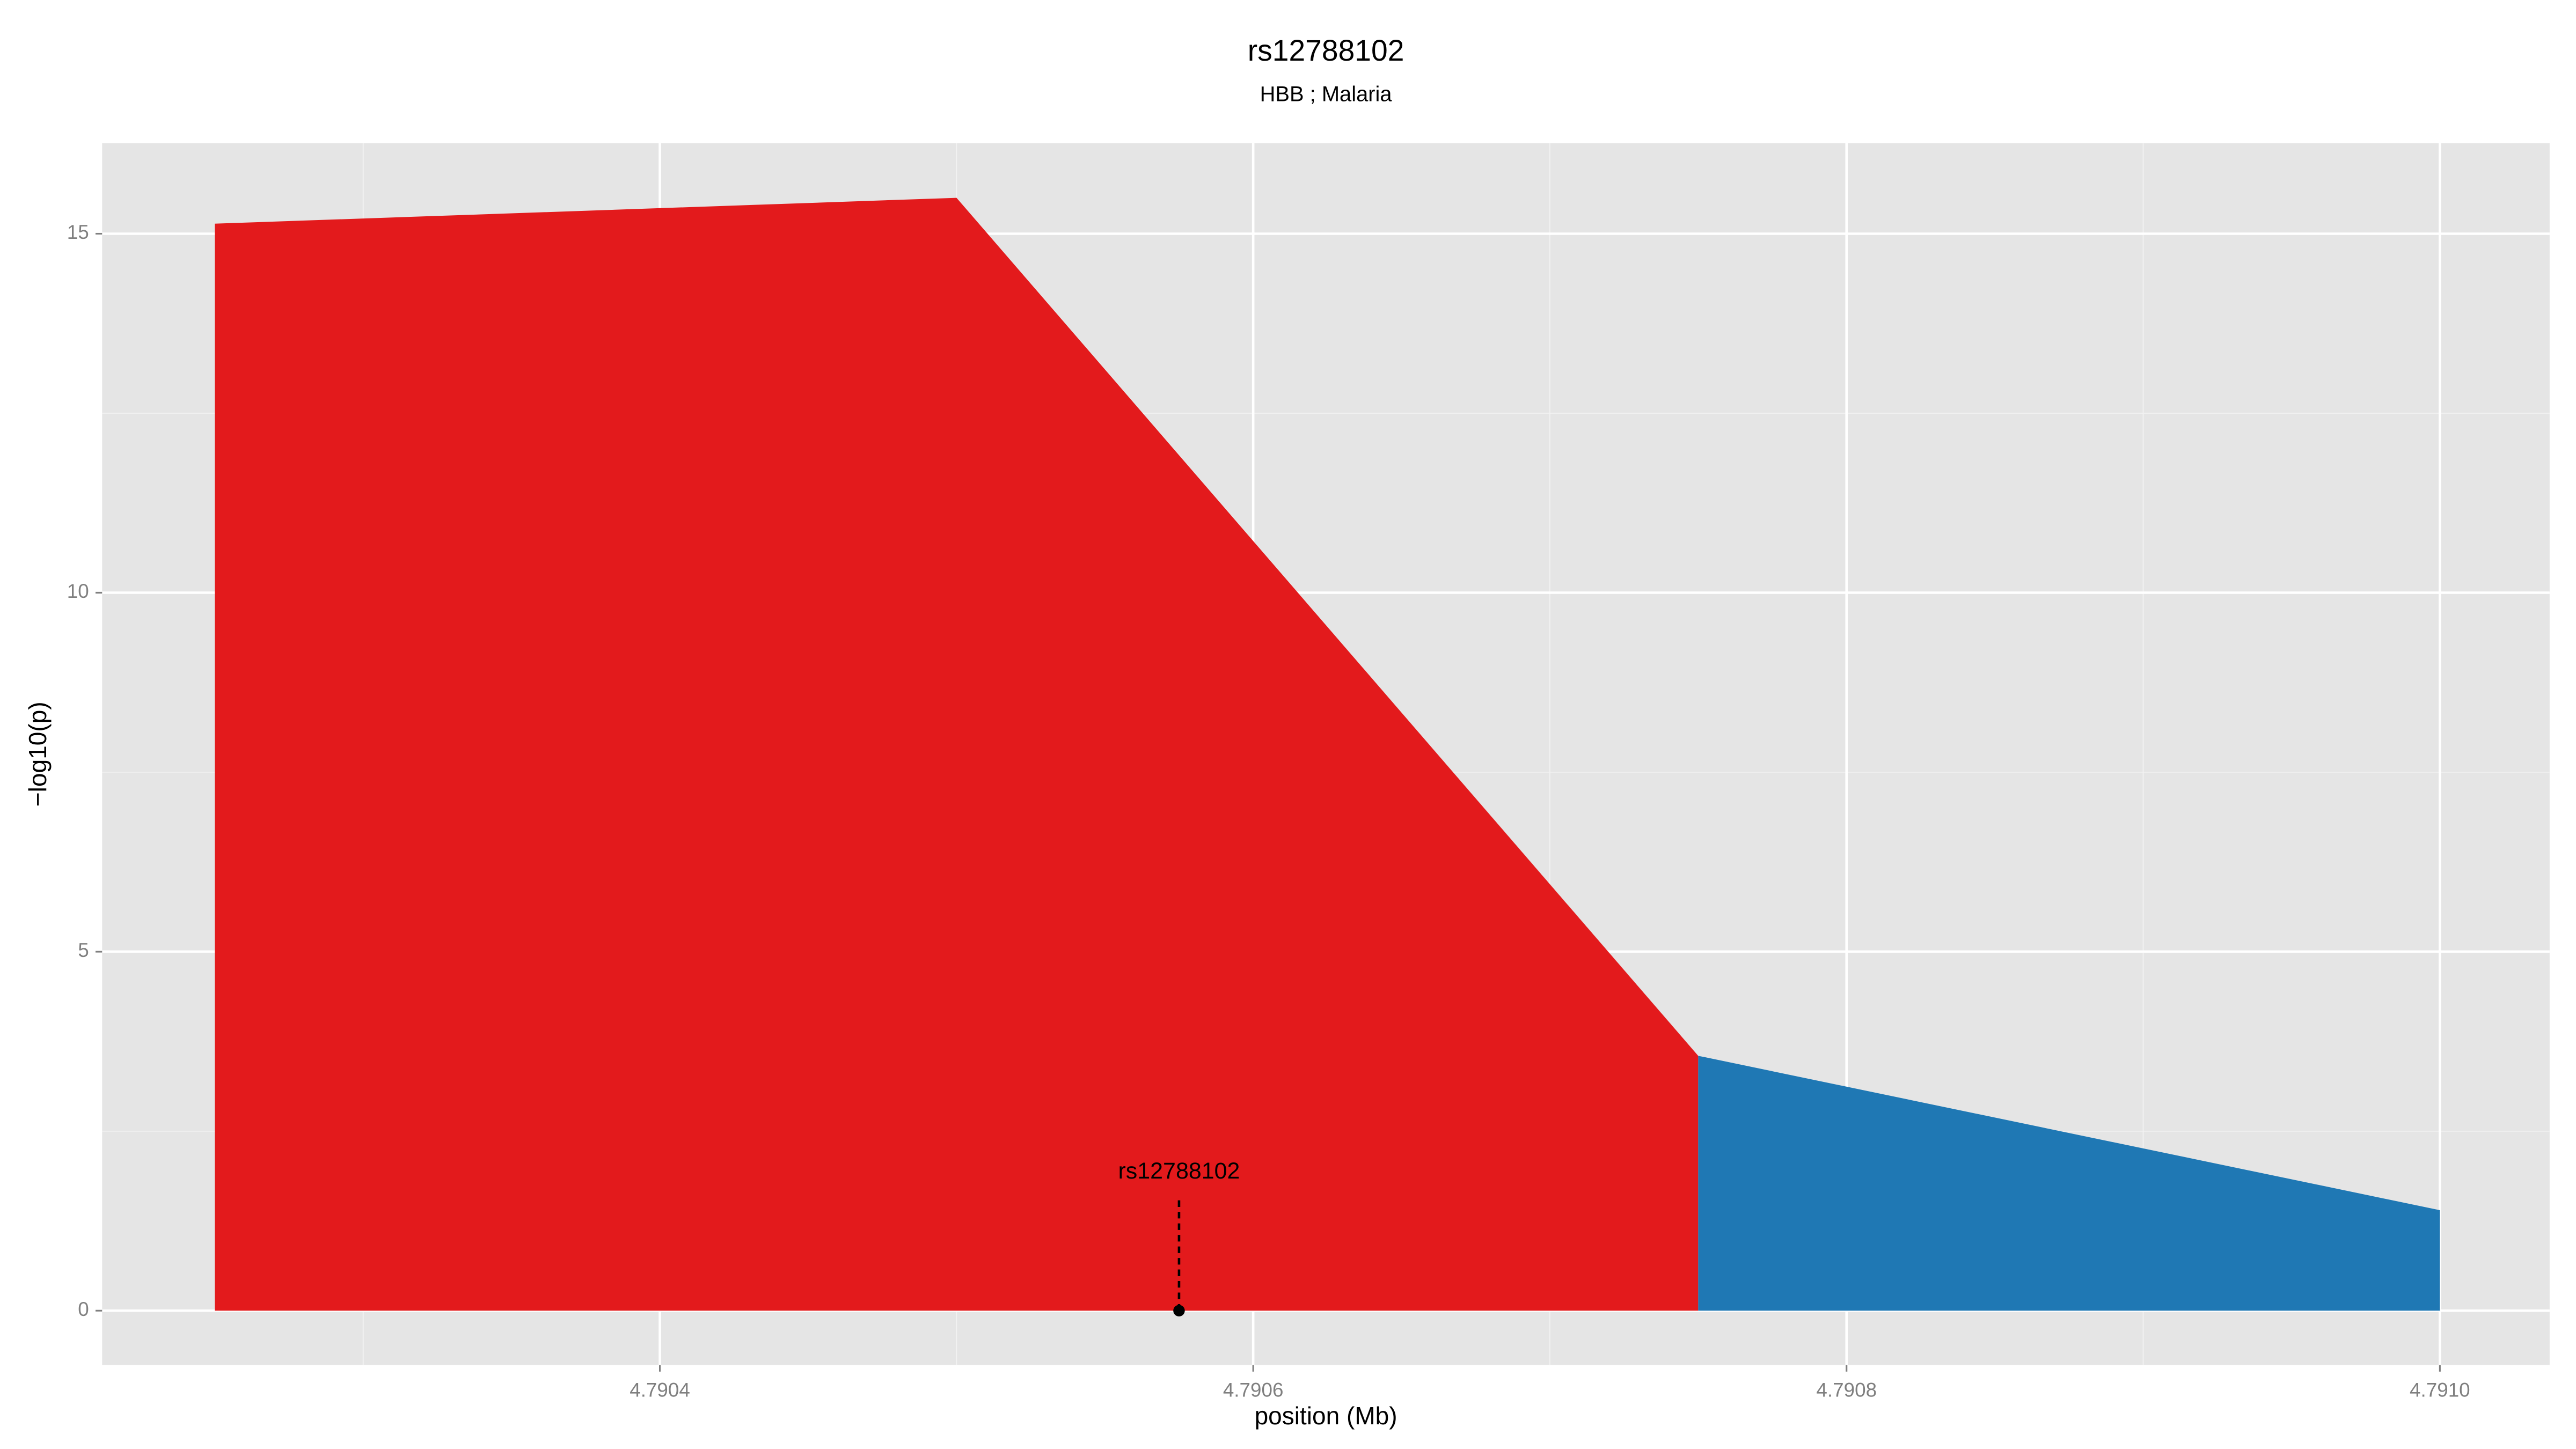 The width and height of the screenshot is (2576, 1449). Describe the element at coordinates (1253, 1390) in the screenshot. I see `x-tick-label: 4.7906` at that location.